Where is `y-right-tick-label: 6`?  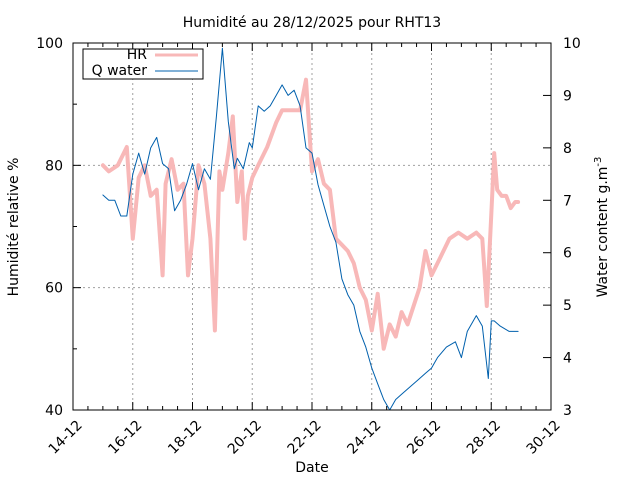
y-right-tick-label: 6 is located at coordinates (567, 254).